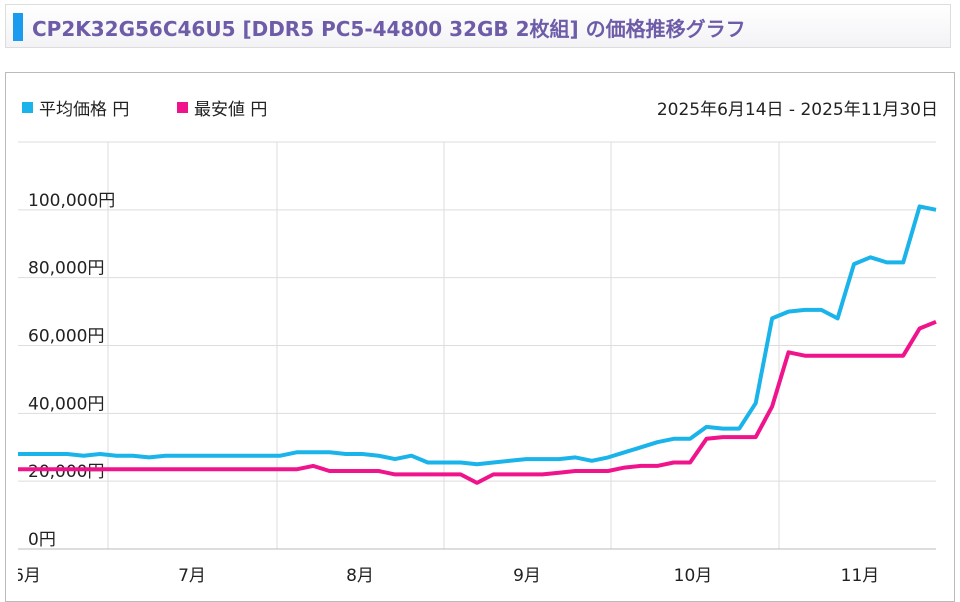  I want to click on x-tick-label: 11月, so click(860, 576).